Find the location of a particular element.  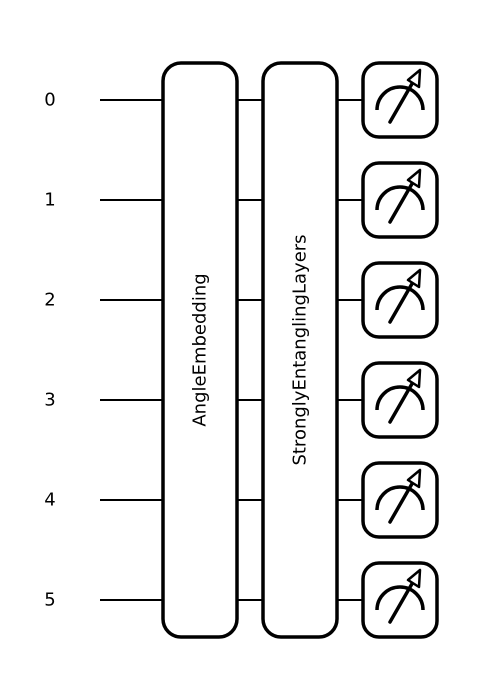

wire-label: 1 is located at coordinates (49, 200).